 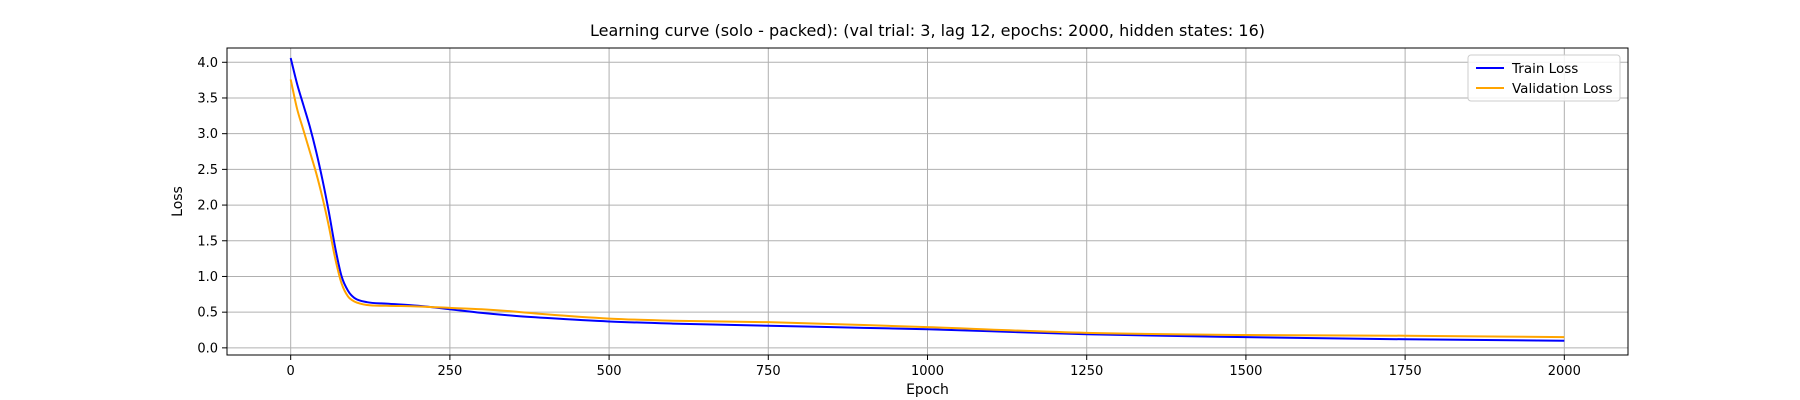 What do you see at coordinates (1562, 89) in the screenshot?
I see `legend-validation-loss-label: Validation Loss` at bounding box center [1562, 89].